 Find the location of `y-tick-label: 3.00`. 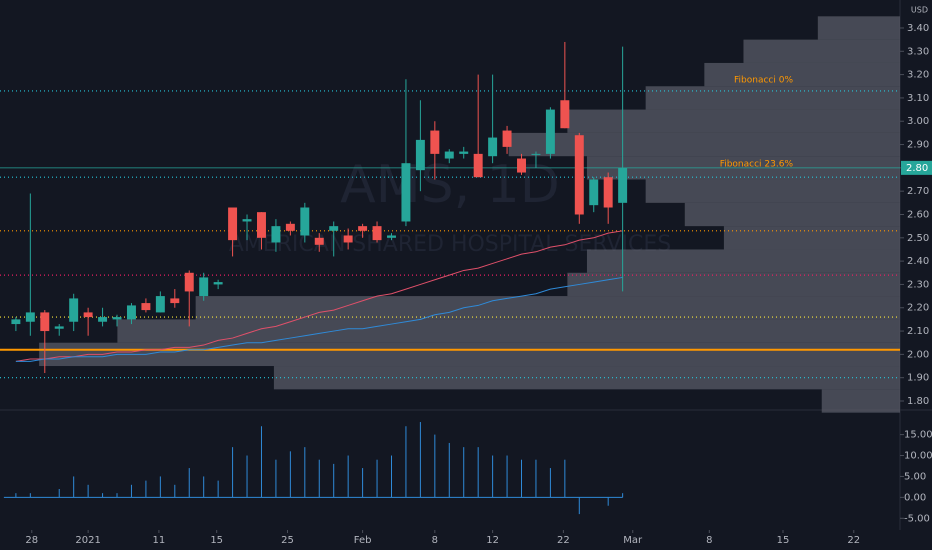

y-tick-label: 3.00 is located at coordinates (918, 121).